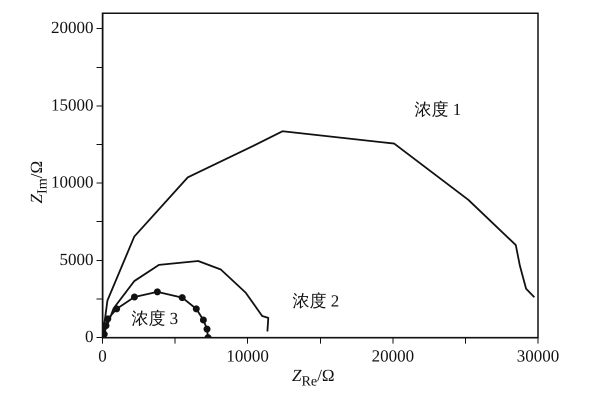  What do you see at coordinates (72, 182) in the screenshot?
I see `y-tick-label: 10000` at bounding box center [72, 182].